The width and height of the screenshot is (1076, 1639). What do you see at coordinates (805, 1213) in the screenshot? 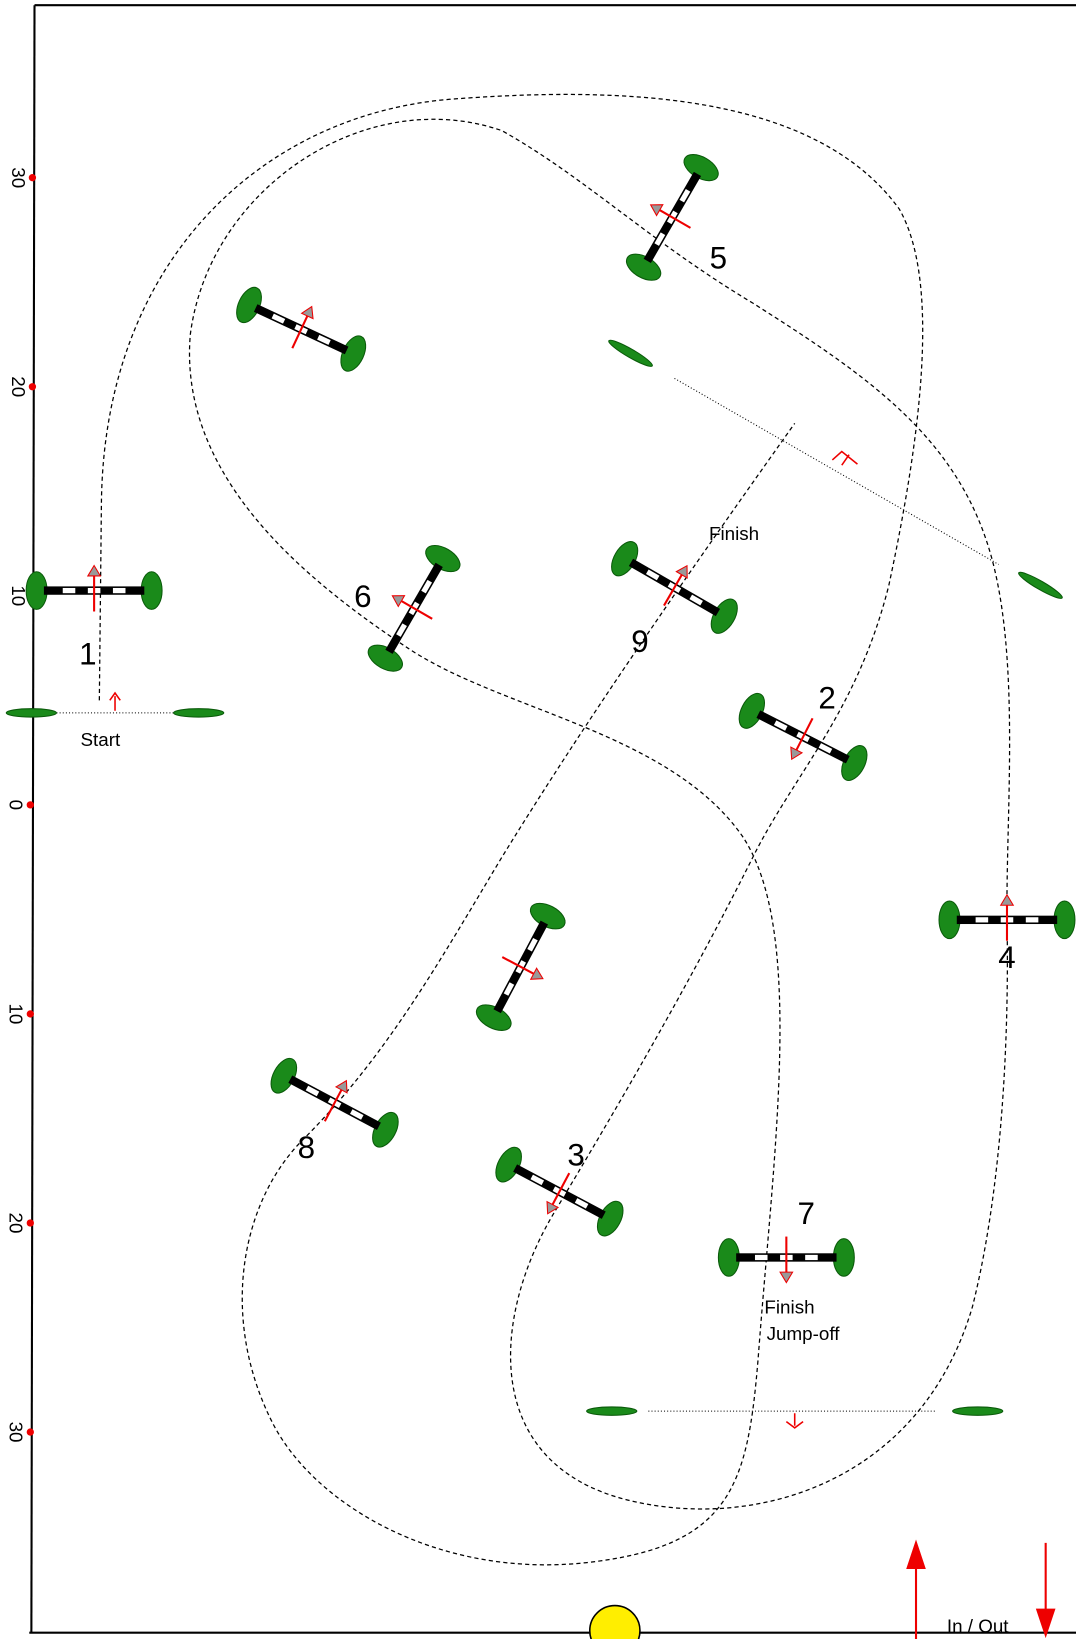
I see `fence-number: 7` at bounding box center [805, 1213].